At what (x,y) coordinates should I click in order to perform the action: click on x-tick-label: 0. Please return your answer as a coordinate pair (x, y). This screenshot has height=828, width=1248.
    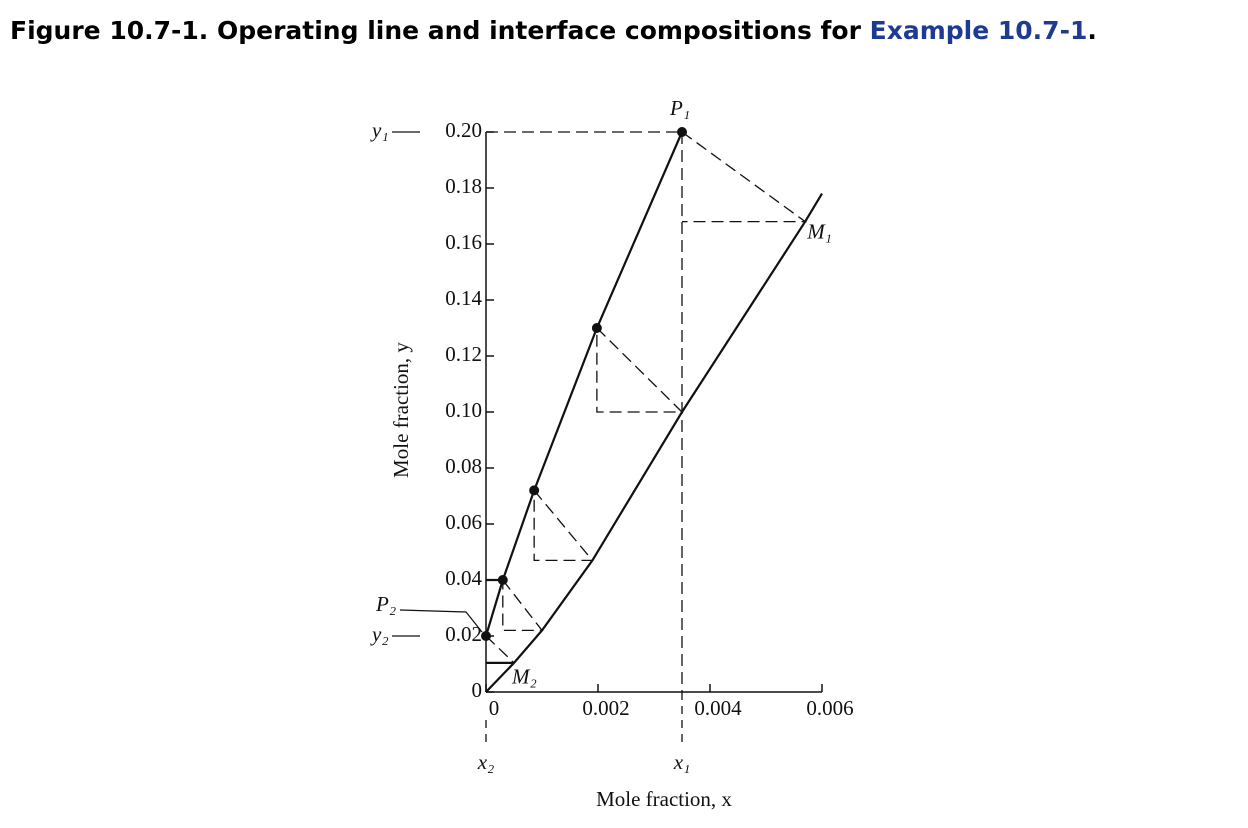
    Looking at the image, I should click on (494, 708).